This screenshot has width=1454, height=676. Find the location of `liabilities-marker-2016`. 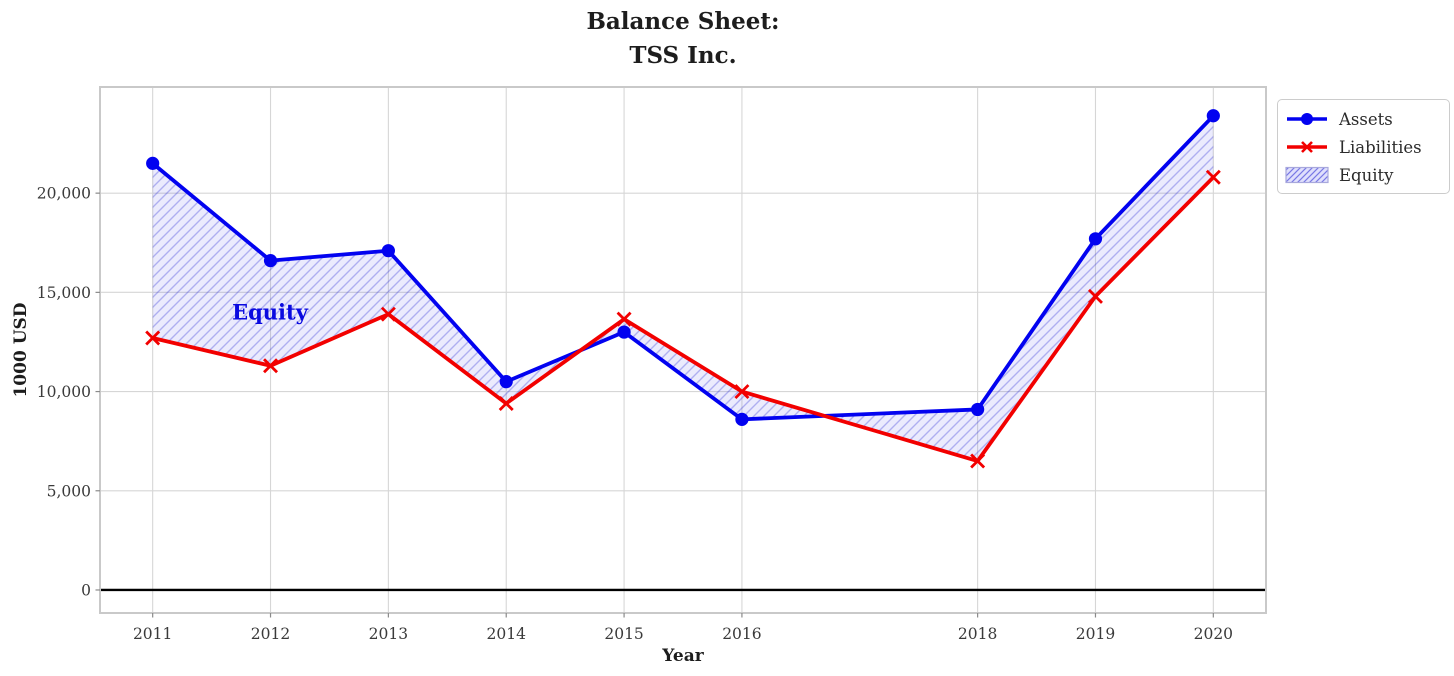

liabilities-marker-2016 is located at coordinates (742, 392).